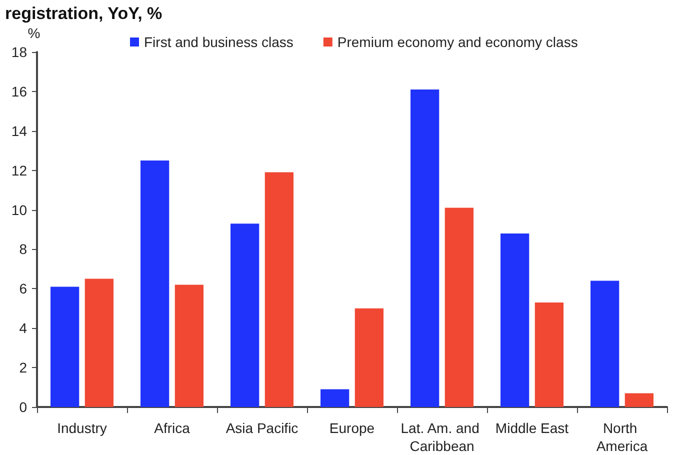 The width and height of the screenshot is (675, 455). I want to click on y-tick-label: 8, so click(23, 249).